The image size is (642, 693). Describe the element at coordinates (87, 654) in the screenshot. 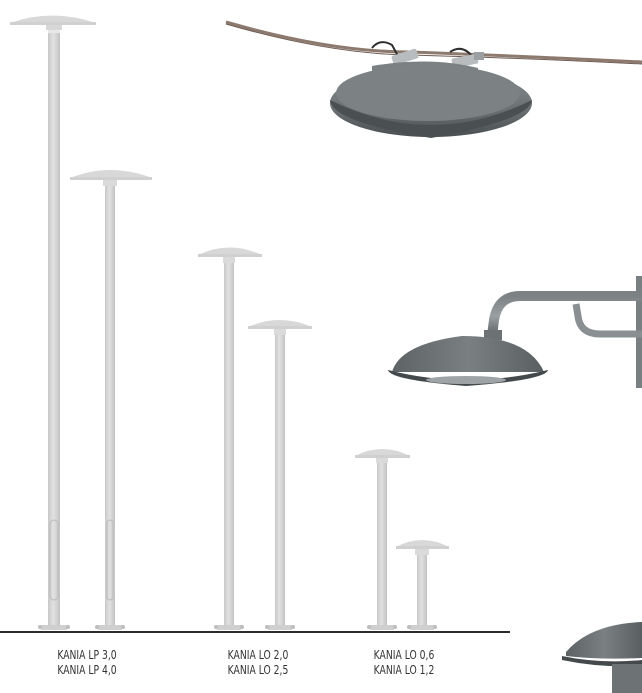

I see `caption-line: KANIA LP 3,0` at that location.